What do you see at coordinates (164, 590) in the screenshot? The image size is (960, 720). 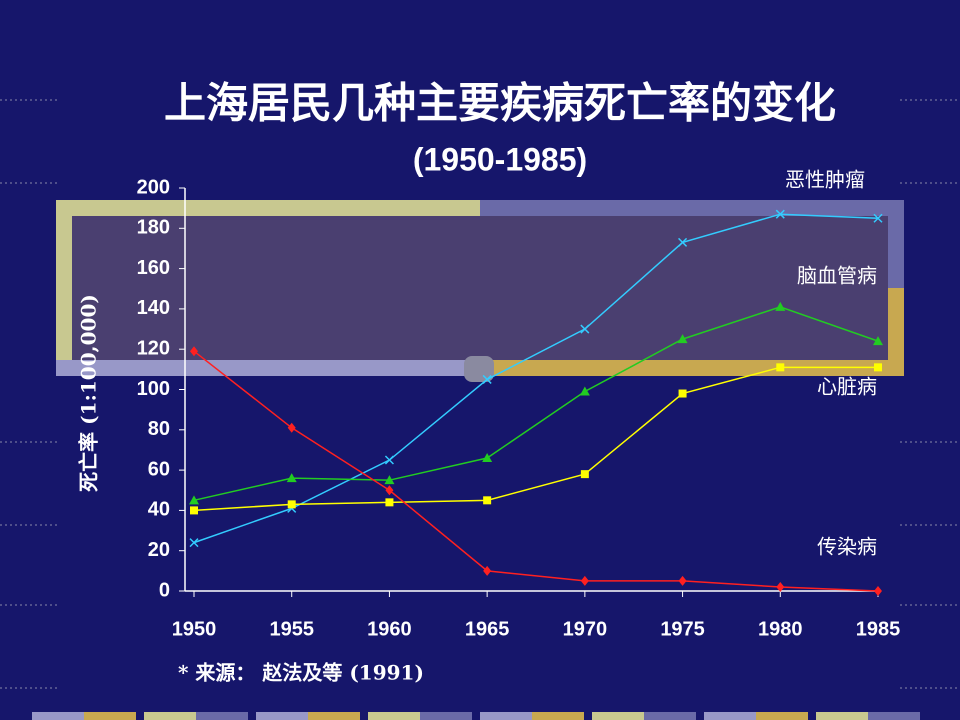 I see `y-tick-label: 0` at bounding box center [164, 590].